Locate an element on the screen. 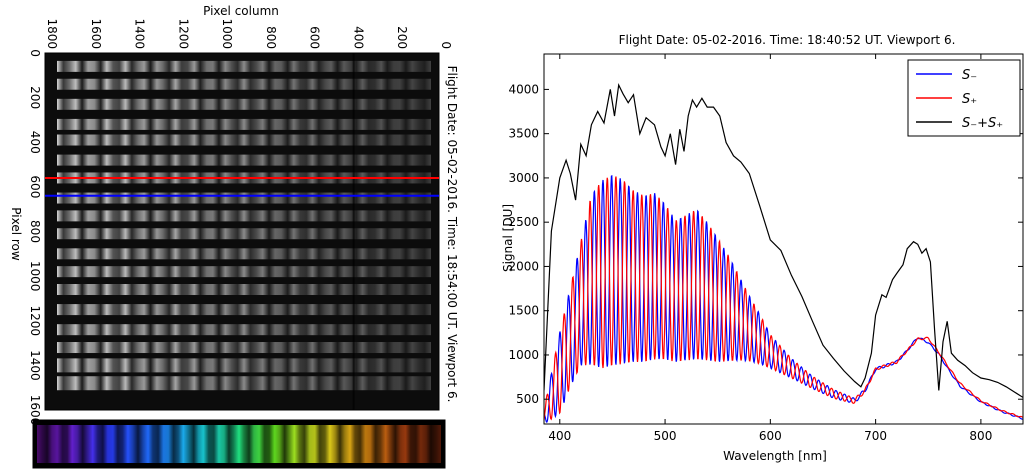 This screenshot has height=472, width=1024. image-y-tick-label: 600 is located at coordinates (35, 186).